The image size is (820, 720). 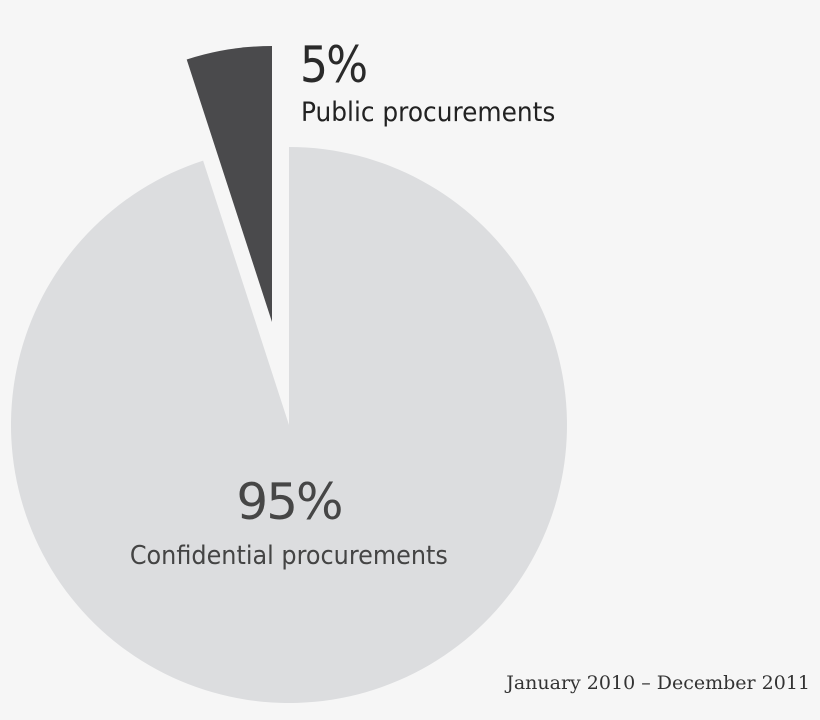 What do you see at coordinates (334, 65) in the screenshot?
I see `public-percent-label: 5%` at bounding box center [334, 65].